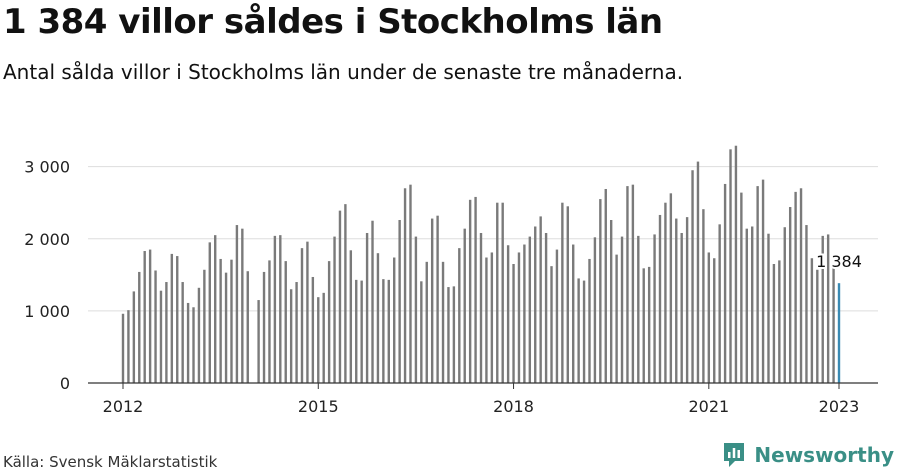 Image resolution: width=900 pixels, height=474 pixels. Describe the element at coordinates (808, 455) in the screenshot. I see `brand-logo: Newsworthy` at that location.